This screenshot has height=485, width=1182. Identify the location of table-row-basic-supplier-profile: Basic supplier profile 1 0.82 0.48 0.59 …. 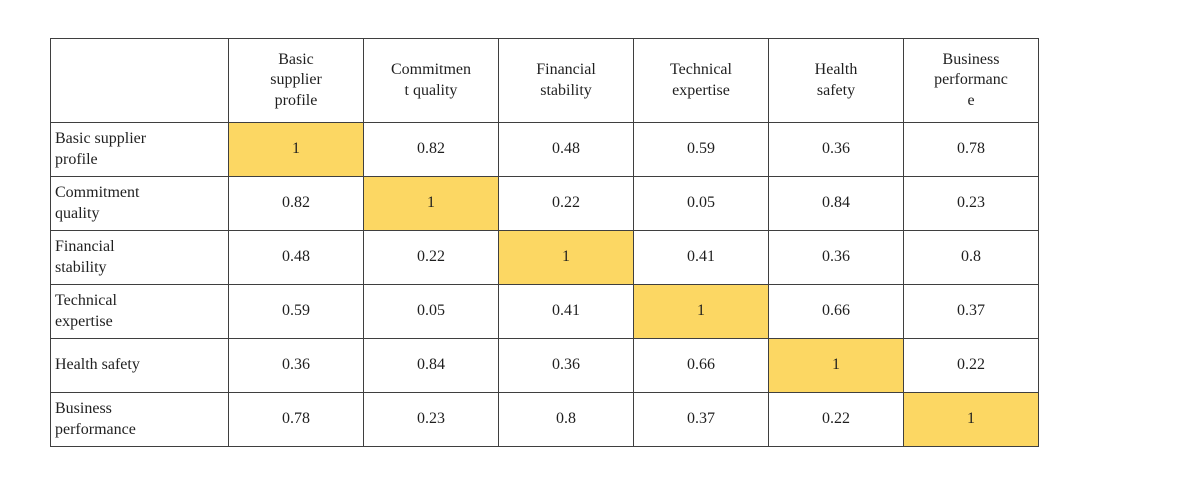
(544, 149).